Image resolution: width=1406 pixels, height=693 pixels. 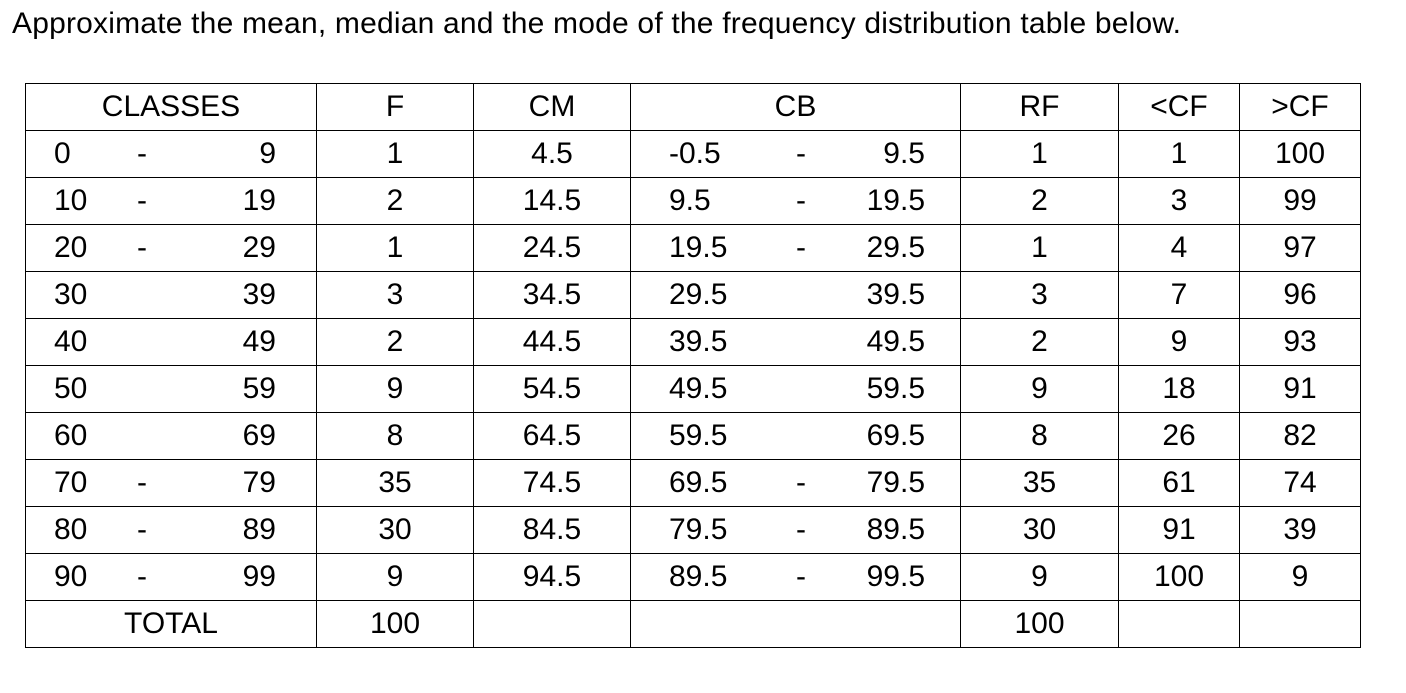 What do you see at coordinates (267, 153) in the screenshot?
I see `class-upper-limit: 9` at bounding box center [267, 153].